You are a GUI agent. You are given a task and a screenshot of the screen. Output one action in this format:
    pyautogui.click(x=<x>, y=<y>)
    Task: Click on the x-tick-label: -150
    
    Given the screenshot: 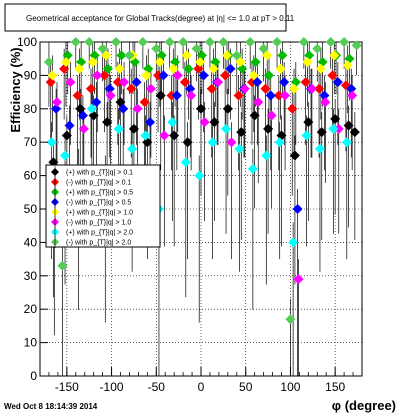 What is the action you would take?
    pyautogui.click(x=67, y=387)
    